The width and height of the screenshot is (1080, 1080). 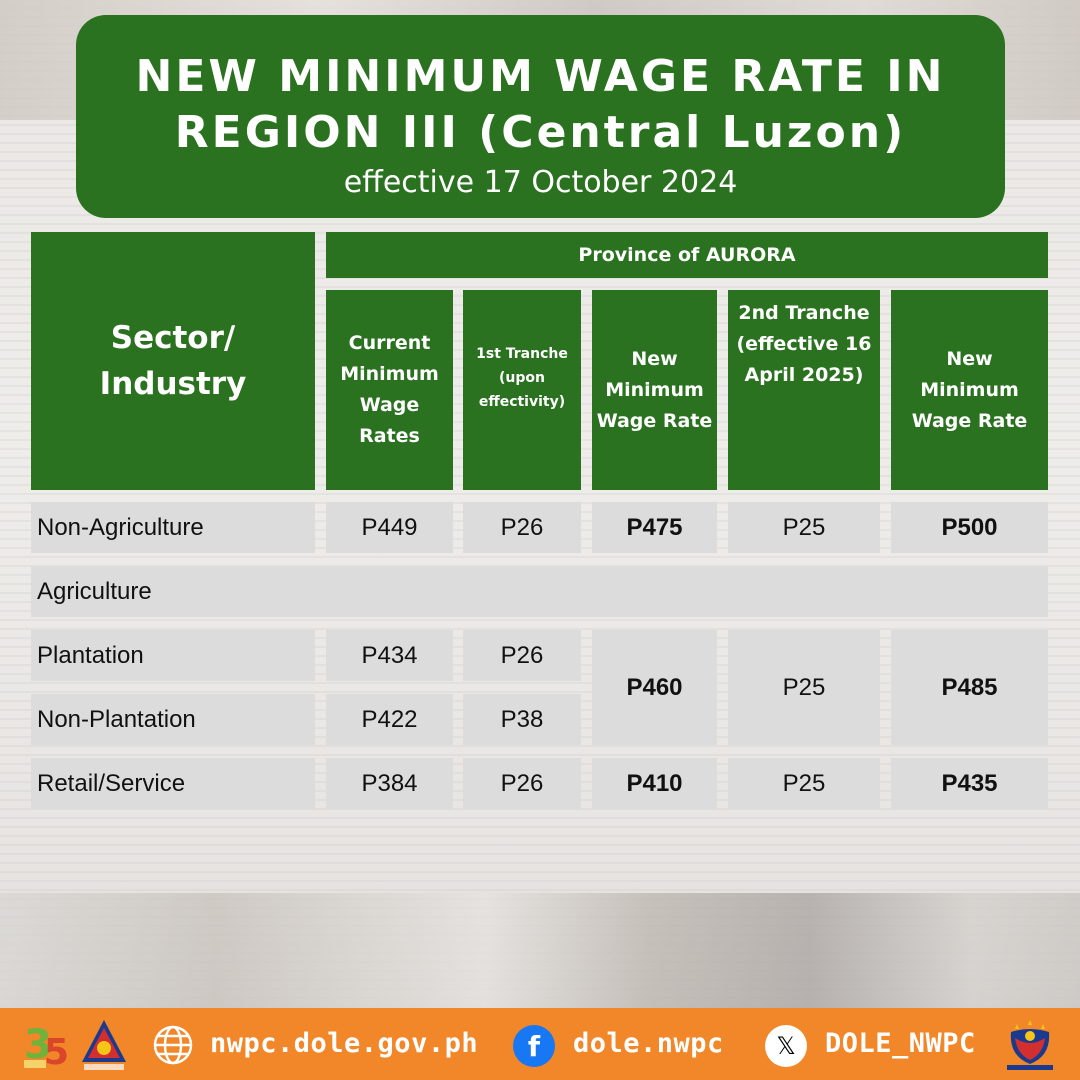 I want to click on bagong-pilipinas-logo-icon, so click(x=1030, y=1045).